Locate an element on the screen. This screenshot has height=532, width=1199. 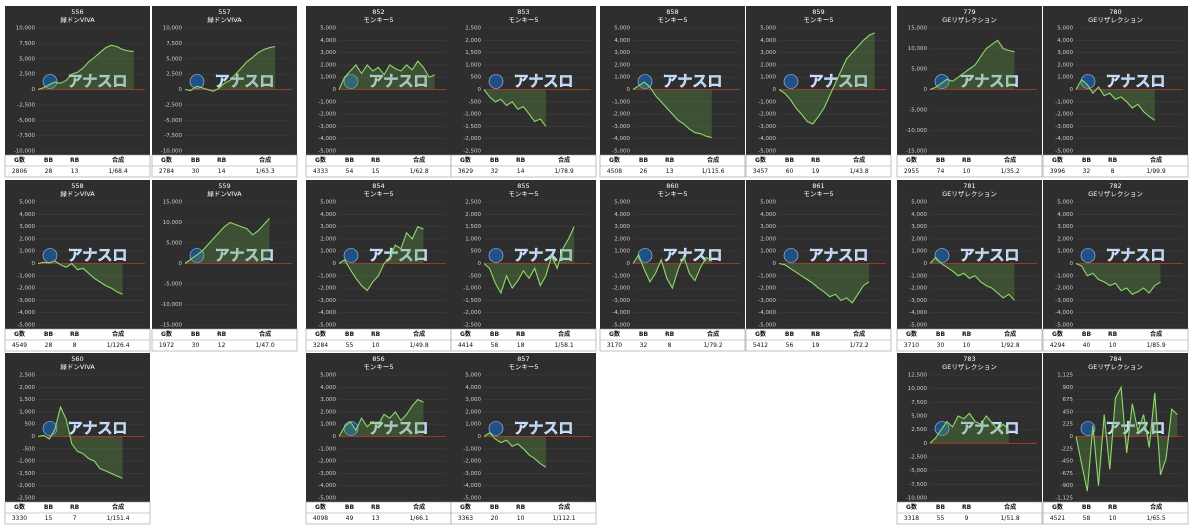
y-tick-label: -4,000 is located at coordinates (918, 313).